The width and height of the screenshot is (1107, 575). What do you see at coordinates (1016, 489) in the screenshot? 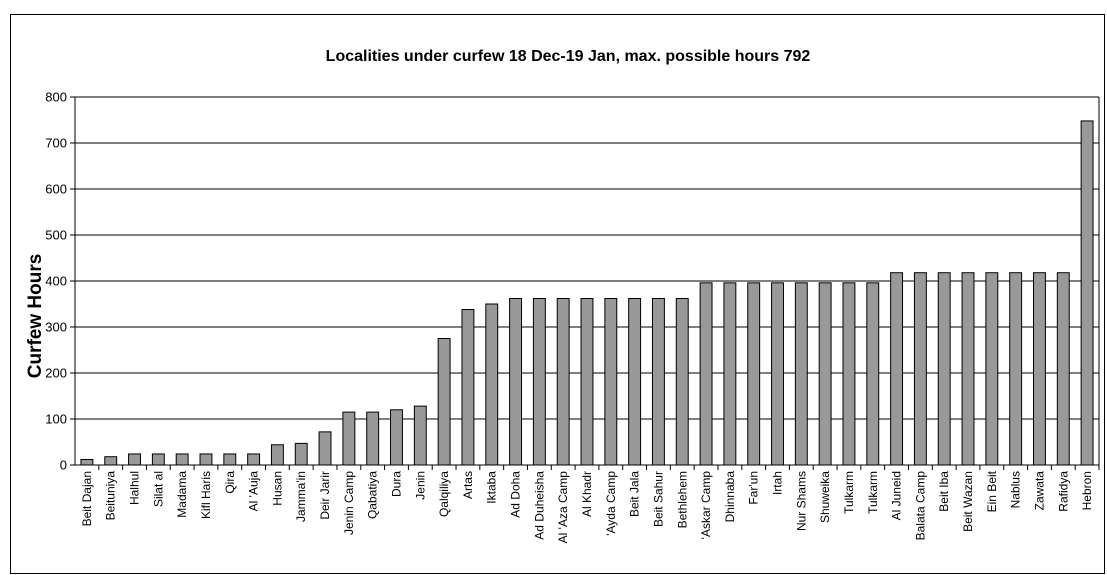
I see `x-tick-label: Nablus` at bounding box center [1016, 489].